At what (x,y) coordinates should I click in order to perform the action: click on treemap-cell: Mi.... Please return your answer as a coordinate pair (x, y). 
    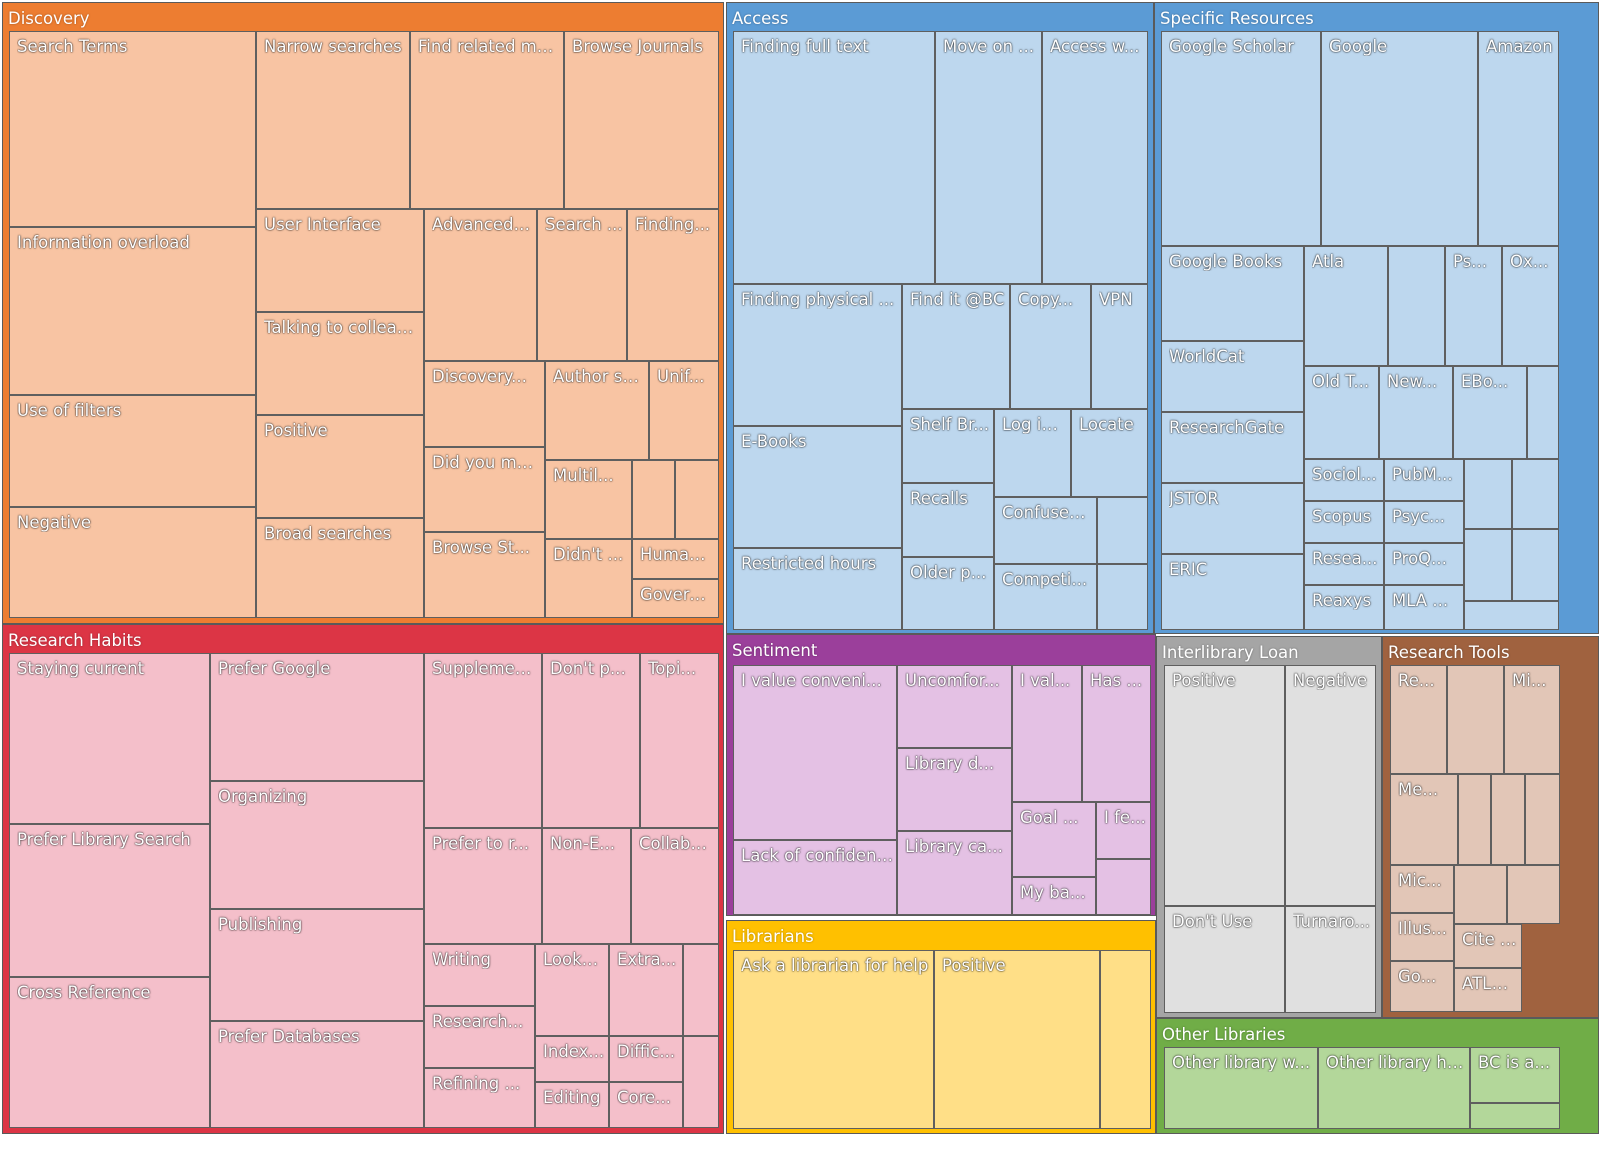
    Looking at the image, I should click on (1532, 719).